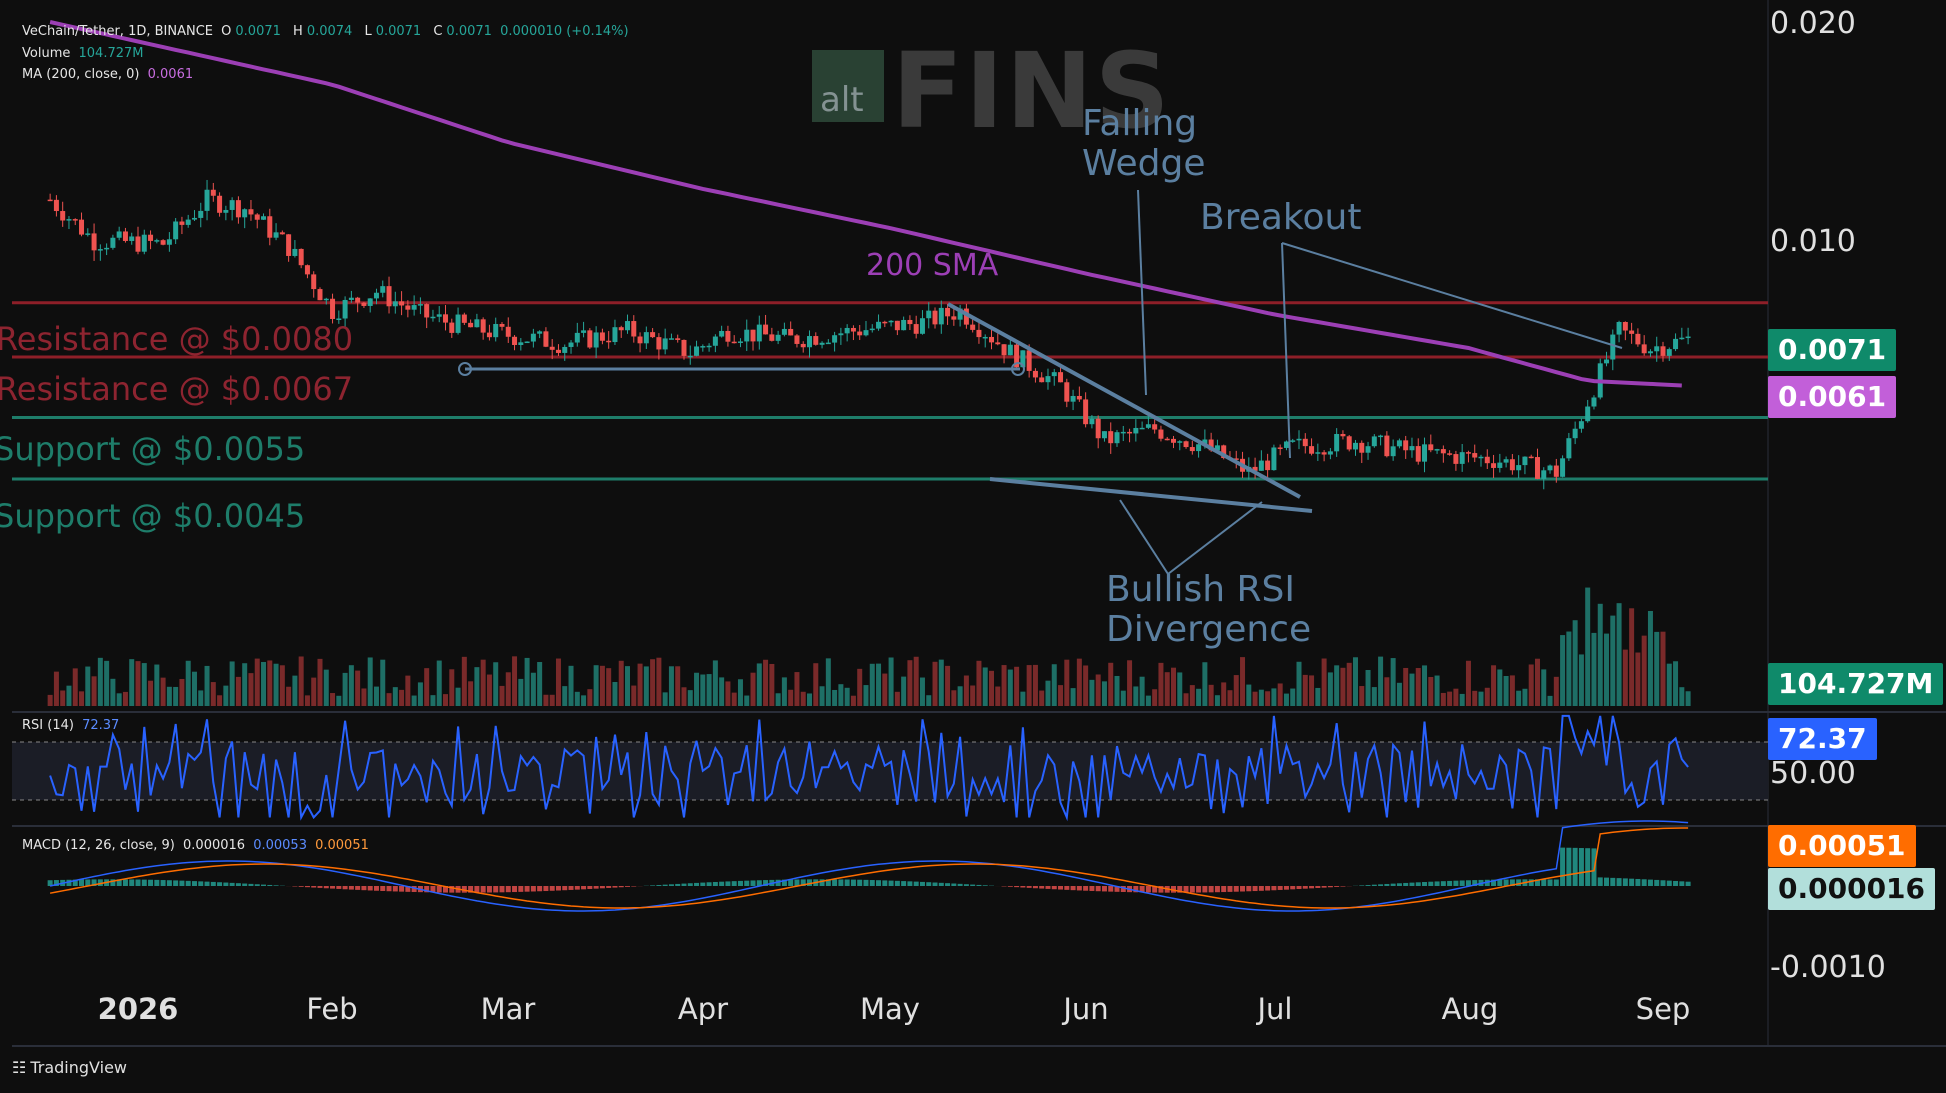 This screenshot has width=1946, height=1093. Describe the element at coordinates (367, 31) in the screenshot. I see `low-label: L` at that location.